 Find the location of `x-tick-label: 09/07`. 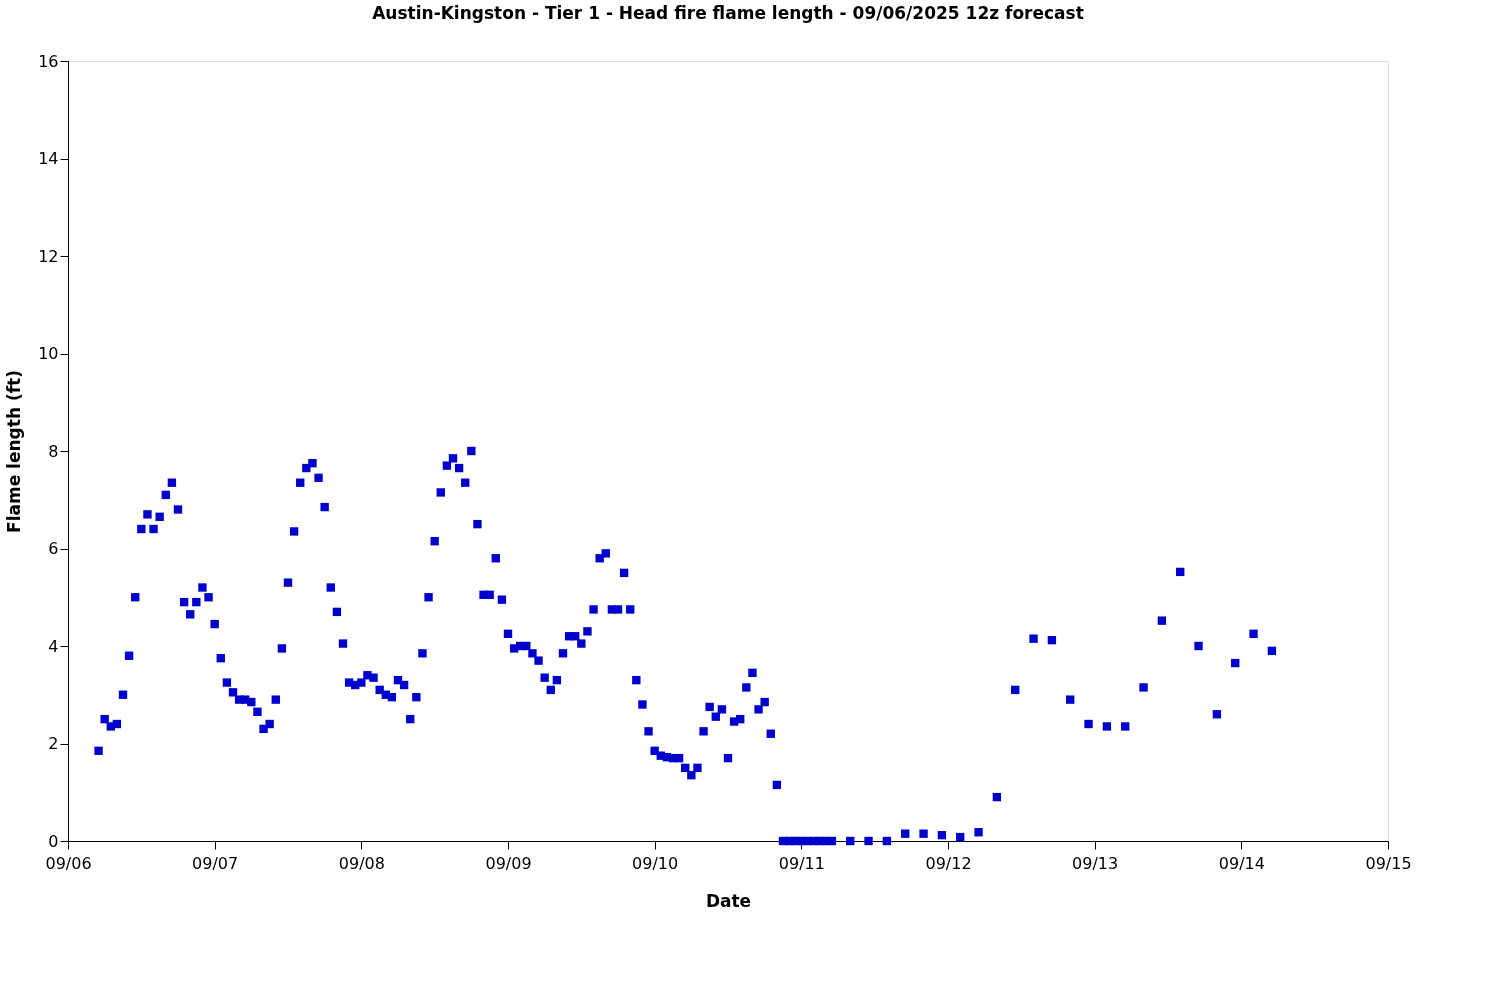

x-tick-label: 09/07 is located at coordinates (215, 863).